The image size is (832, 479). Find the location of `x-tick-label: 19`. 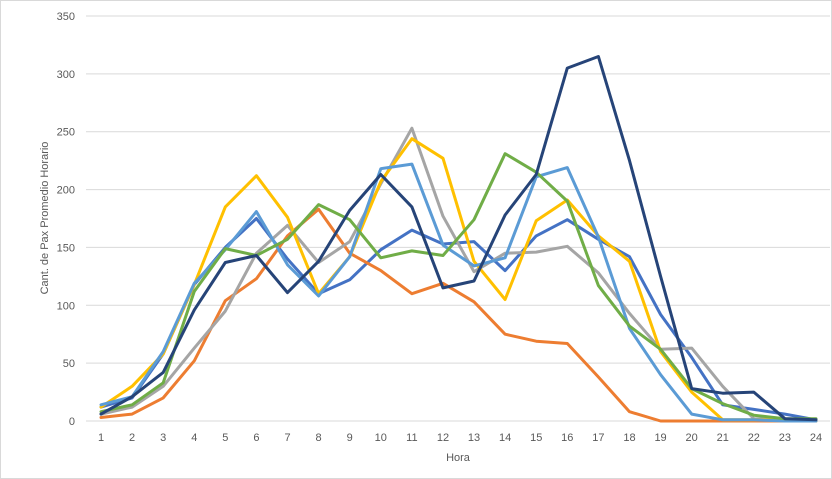

x-tick-label: 19 is located at coordinates (660, 438).